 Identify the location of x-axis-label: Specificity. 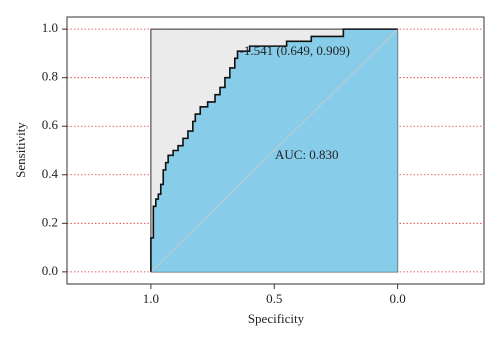
(276, 318).